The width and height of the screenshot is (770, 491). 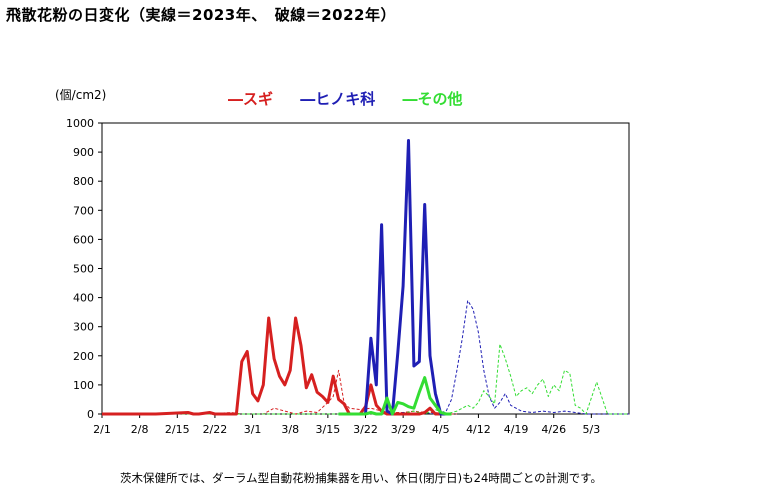 I want to click on y-tick-label: 1000, so click(x=80, y=123).